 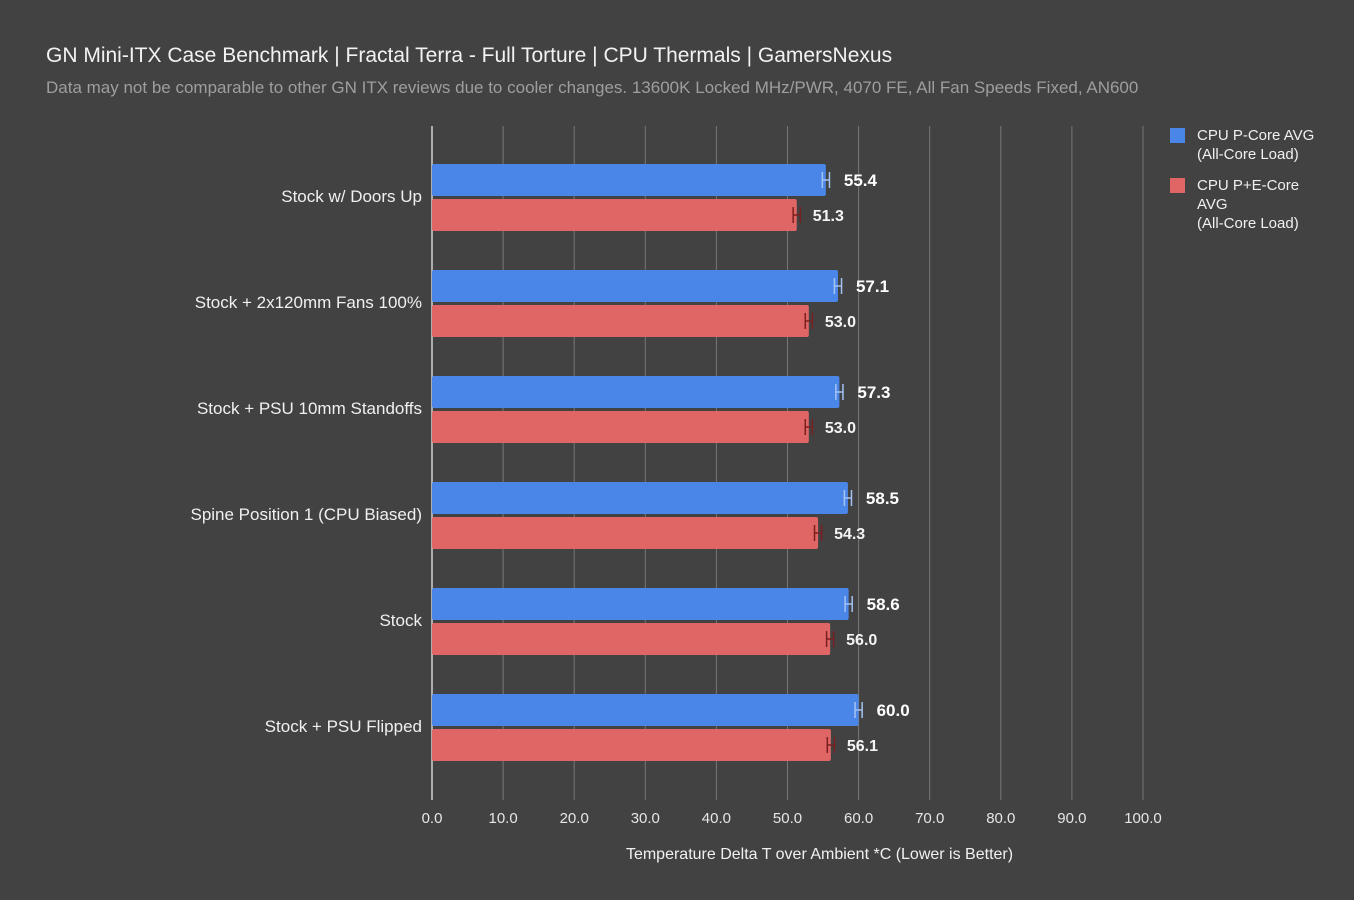 What do you see at coordinates (849, 534) in the screenshot?
I see `data-label: 54.3` at bounding box center [849, 534].